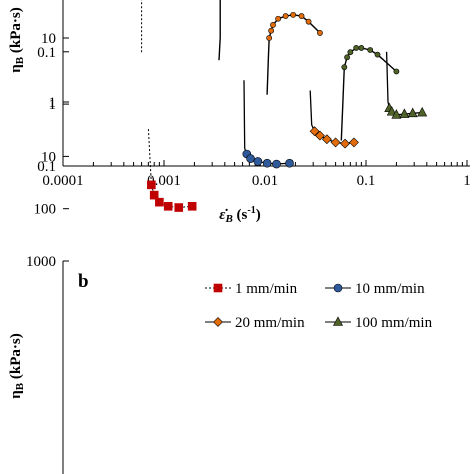 This screenshot has height=474, width=474. Describe the element at coordinates (17, 39) in the screenshot. I see `panel-a-y-axis-title: ηB (kPa·s)` at that location.